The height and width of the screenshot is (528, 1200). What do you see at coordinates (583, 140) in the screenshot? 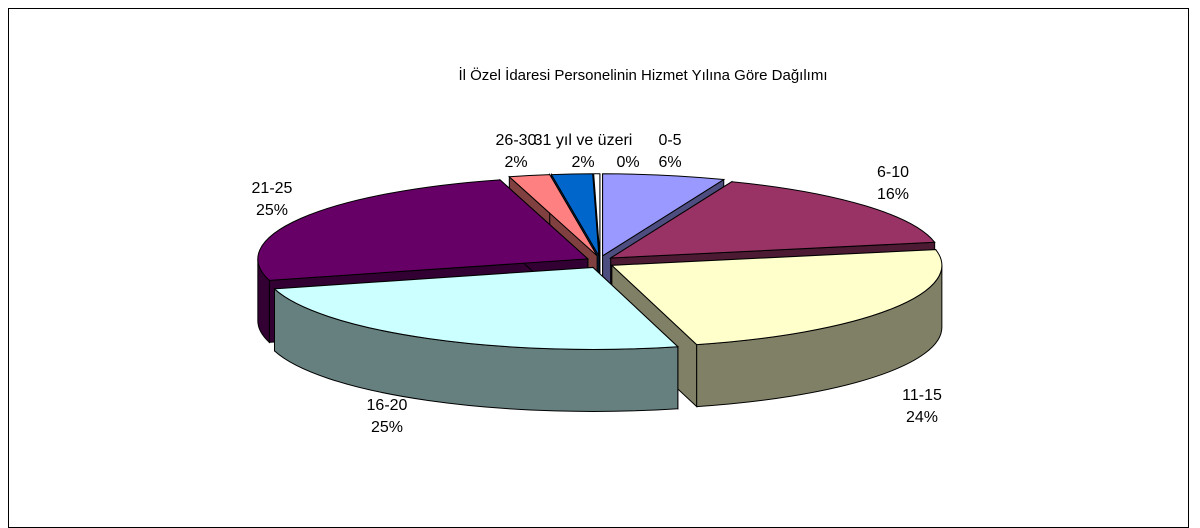
I see `slice-label-6: 31 yıl ve üzeri` at bounding box center [583, 140].